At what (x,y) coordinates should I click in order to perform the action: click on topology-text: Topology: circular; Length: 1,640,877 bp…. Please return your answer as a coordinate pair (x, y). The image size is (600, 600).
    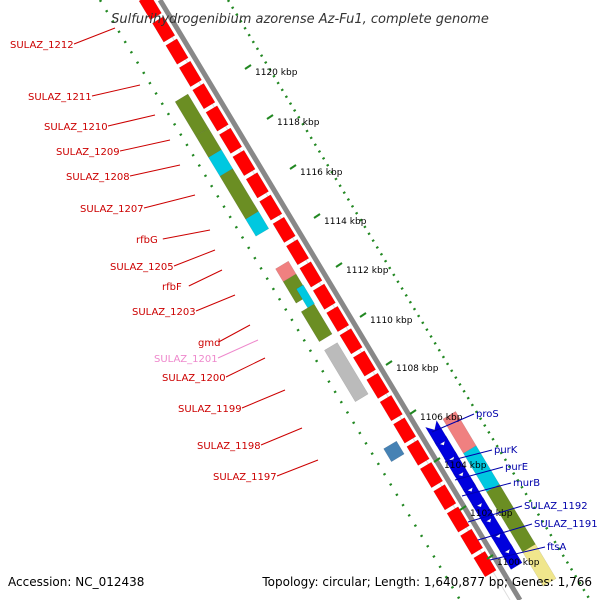
    Looking at the image, I should click on (426, 582).